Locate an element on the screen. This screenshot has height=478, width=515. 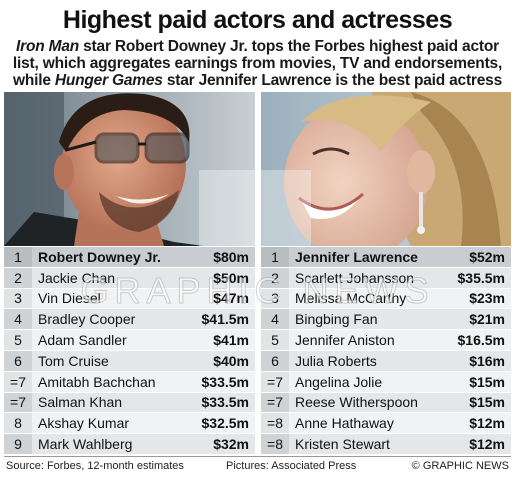
earnings-cell: $40m is located at coordinates (231, 360).